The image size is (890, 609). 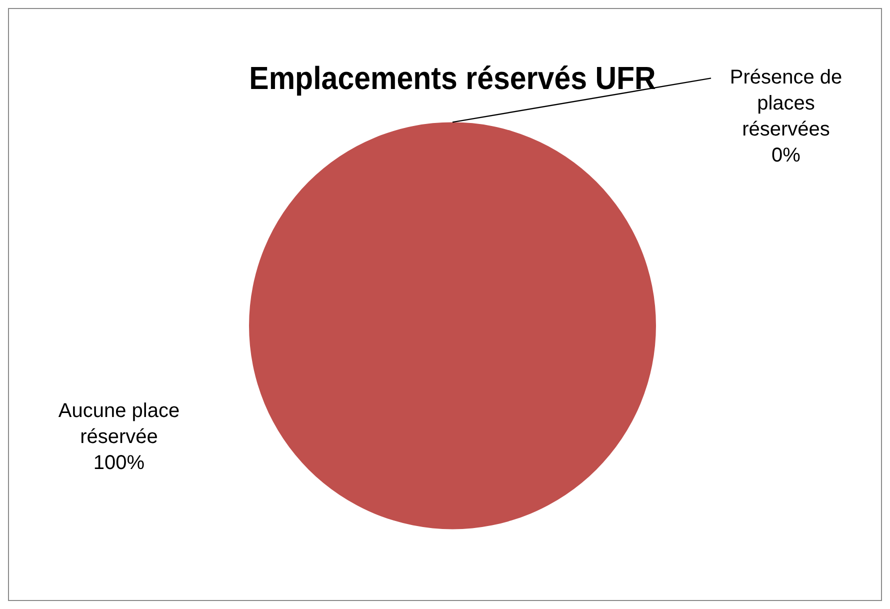 What do you see at coordinates (786, 155) in the screenshot?
I see `text: 0%` at bounding box center [786, 155].